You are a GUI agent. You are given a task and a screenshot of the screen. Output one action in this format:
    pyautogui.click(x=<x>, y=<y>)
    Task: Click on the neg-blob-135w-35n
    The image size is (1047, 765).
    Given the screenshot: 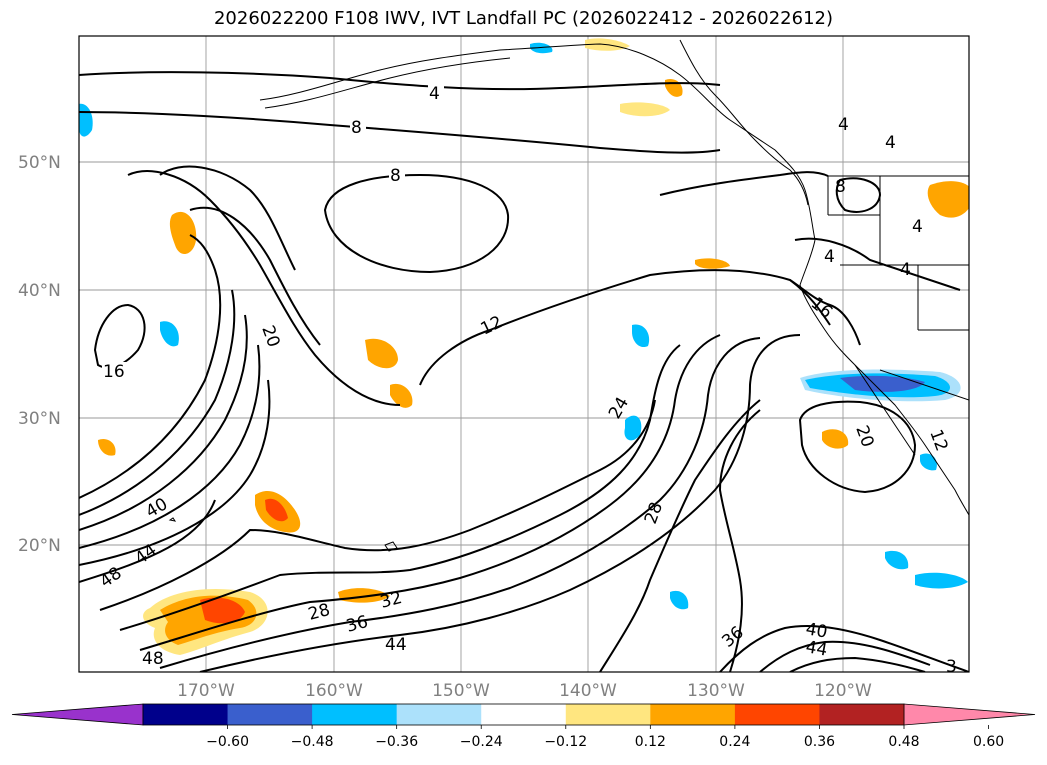 What is the action you would take?
    pyautogui.click(x=641, y=336)
    